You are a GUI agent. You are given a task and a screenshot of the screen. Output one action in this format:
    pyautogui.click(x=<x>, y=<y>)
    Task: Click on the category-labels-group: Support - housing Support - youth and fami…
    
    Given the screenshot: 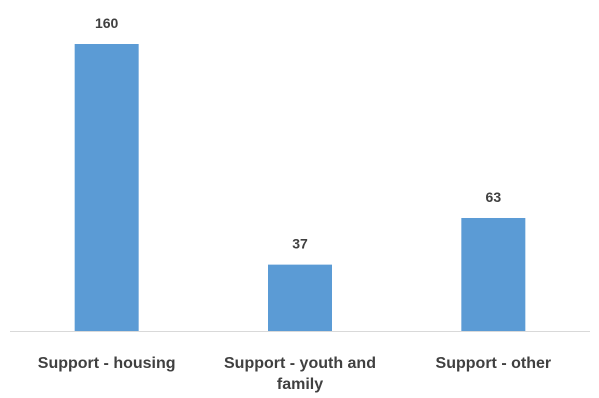 What is the action you would take?
    pyautogui.click(x=294, y=374)
    